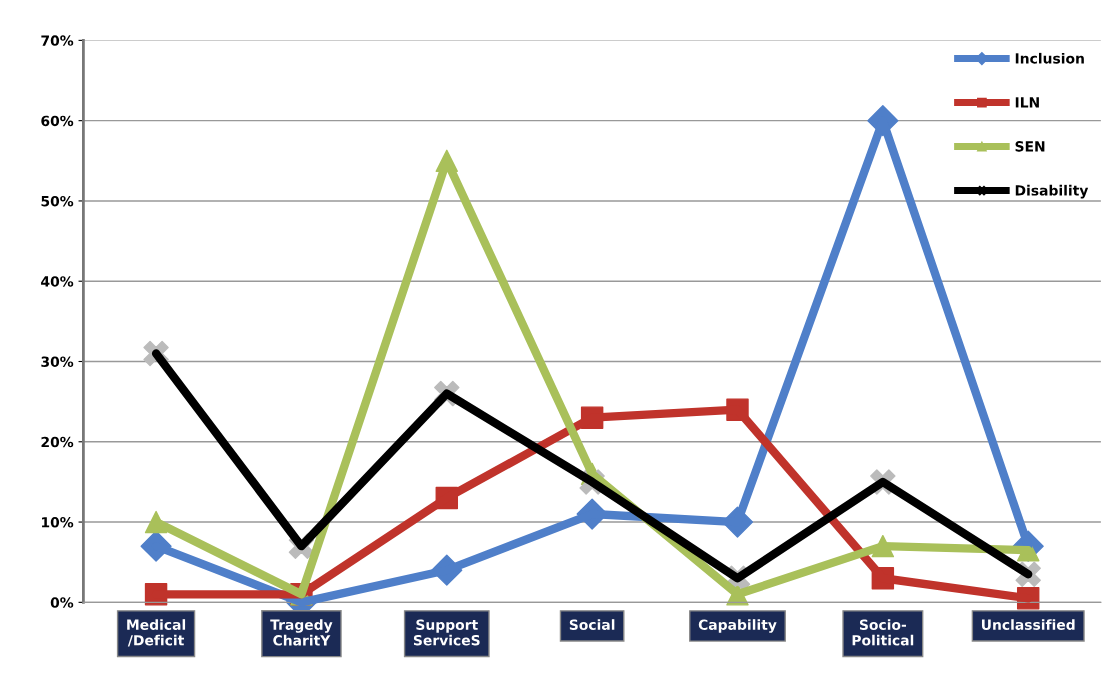  Describe the element at coordinates (57, 201) in the screenshot. I see `y-tick-label: 50%` at that location.